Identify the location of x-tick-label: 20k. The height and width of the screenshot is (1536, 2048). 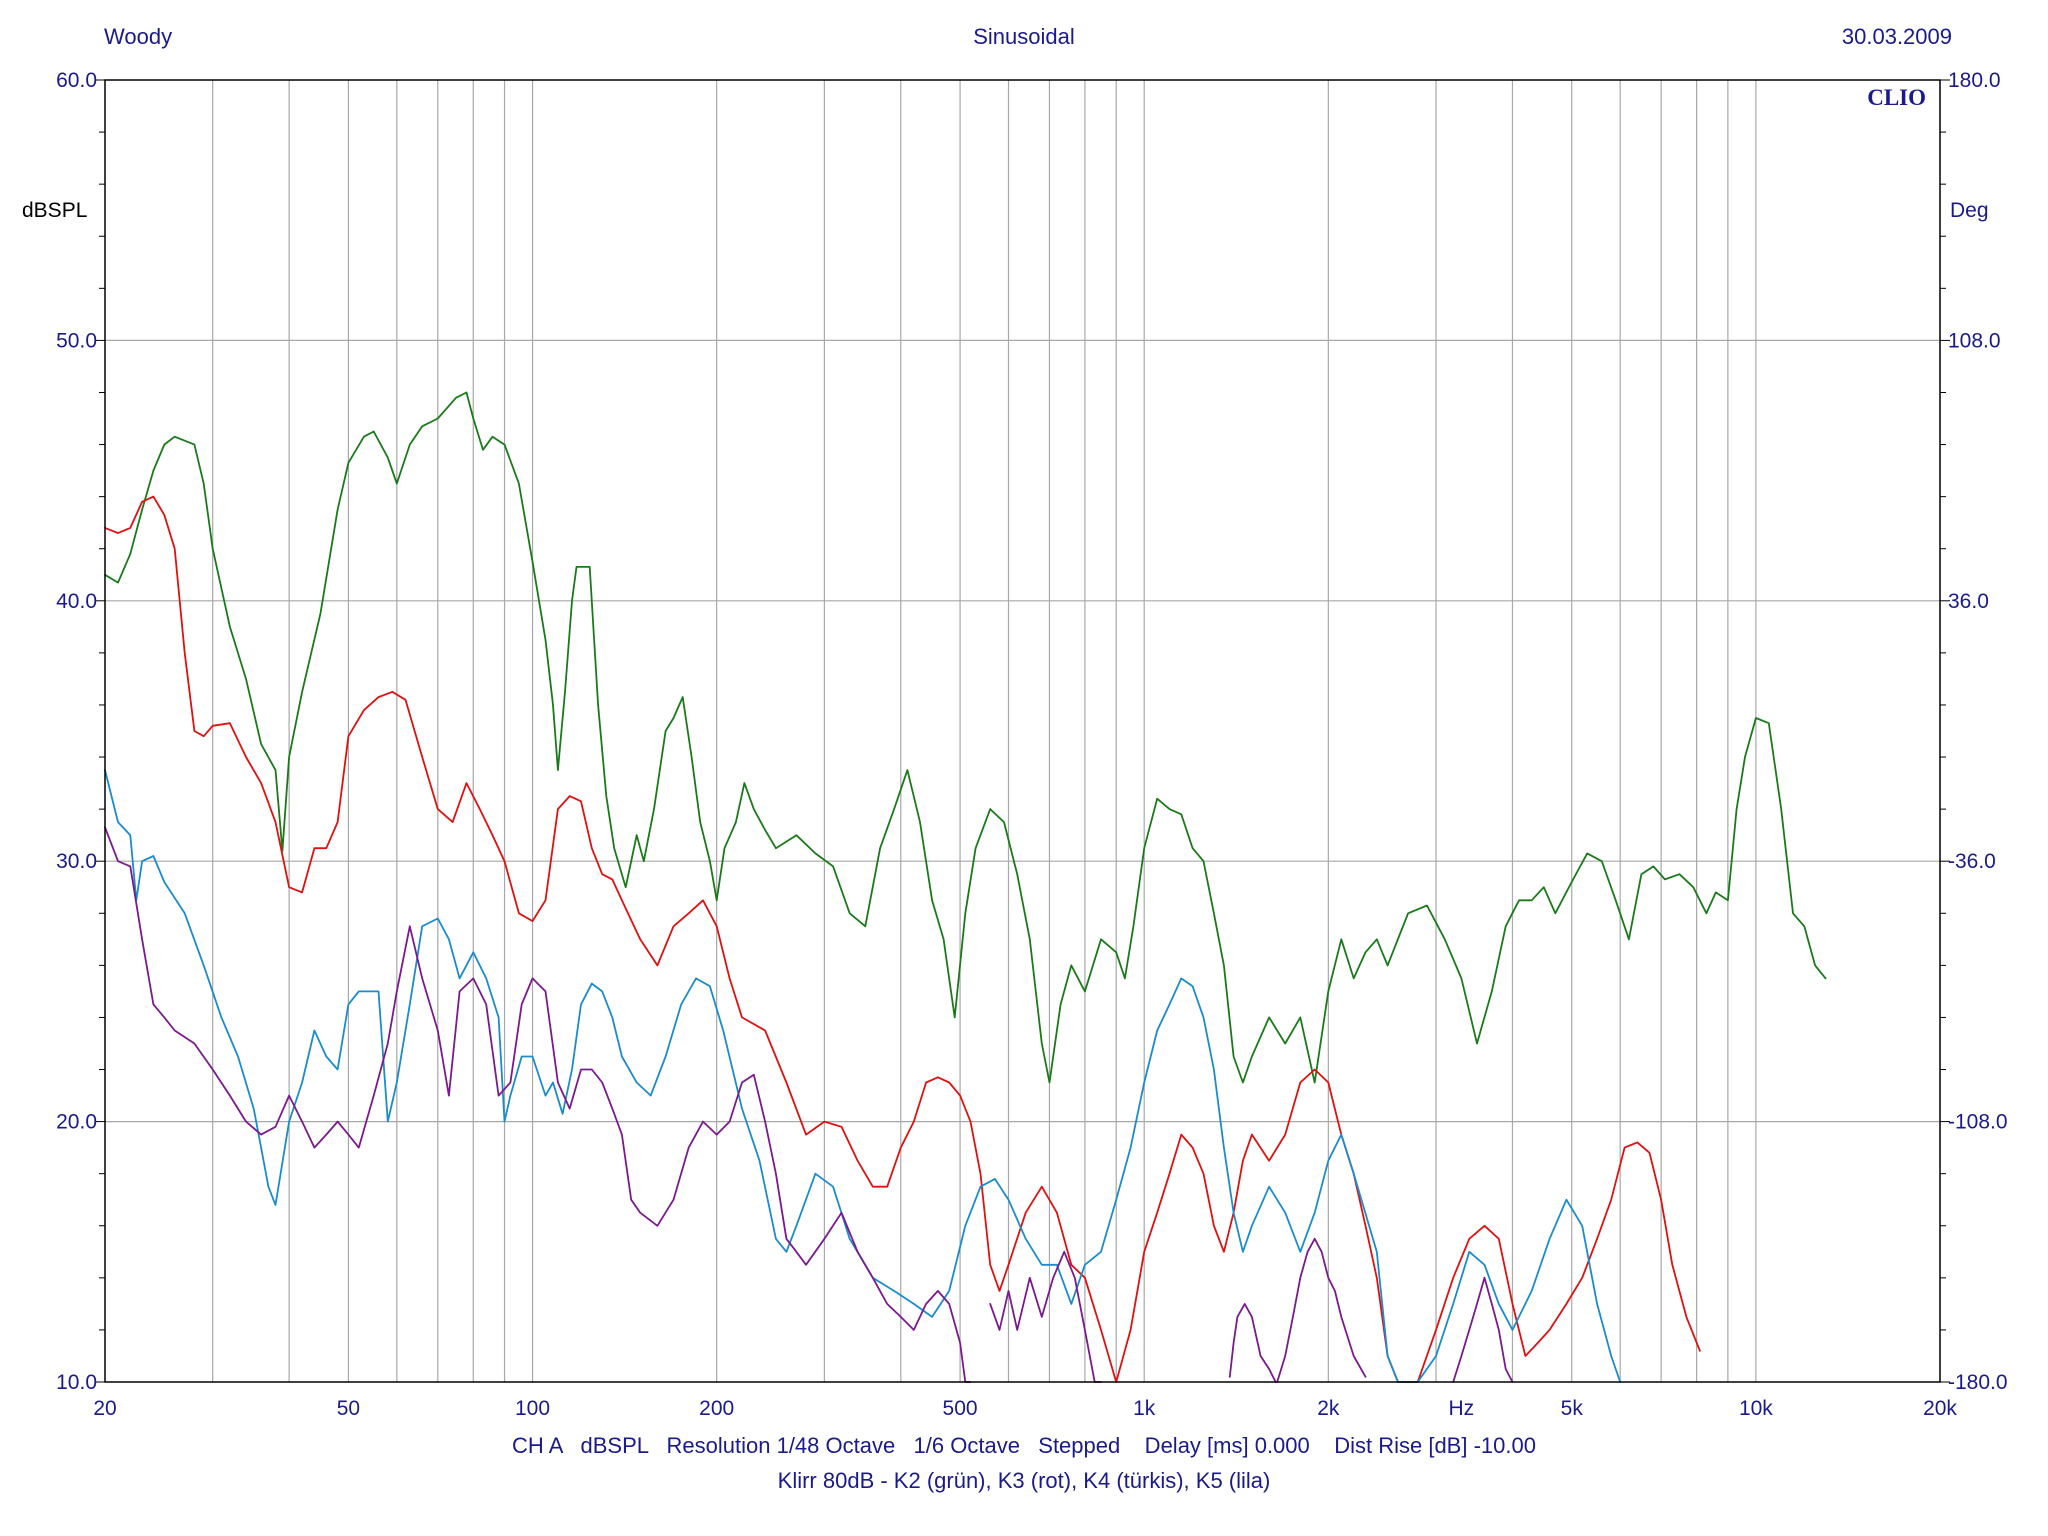
(1940, 1408).